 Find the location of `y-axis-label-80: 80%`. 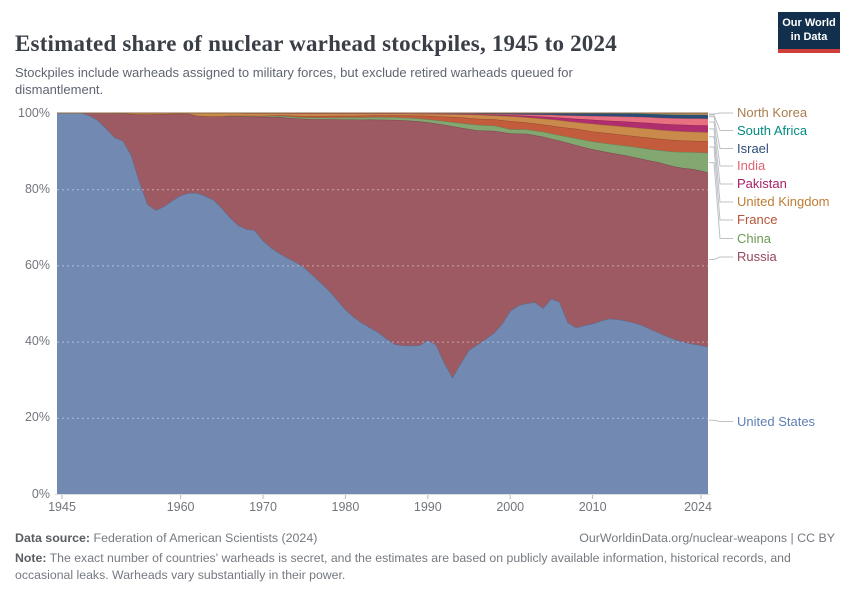

y-axis-label-80: 80% is located at coordinates (37, 188).